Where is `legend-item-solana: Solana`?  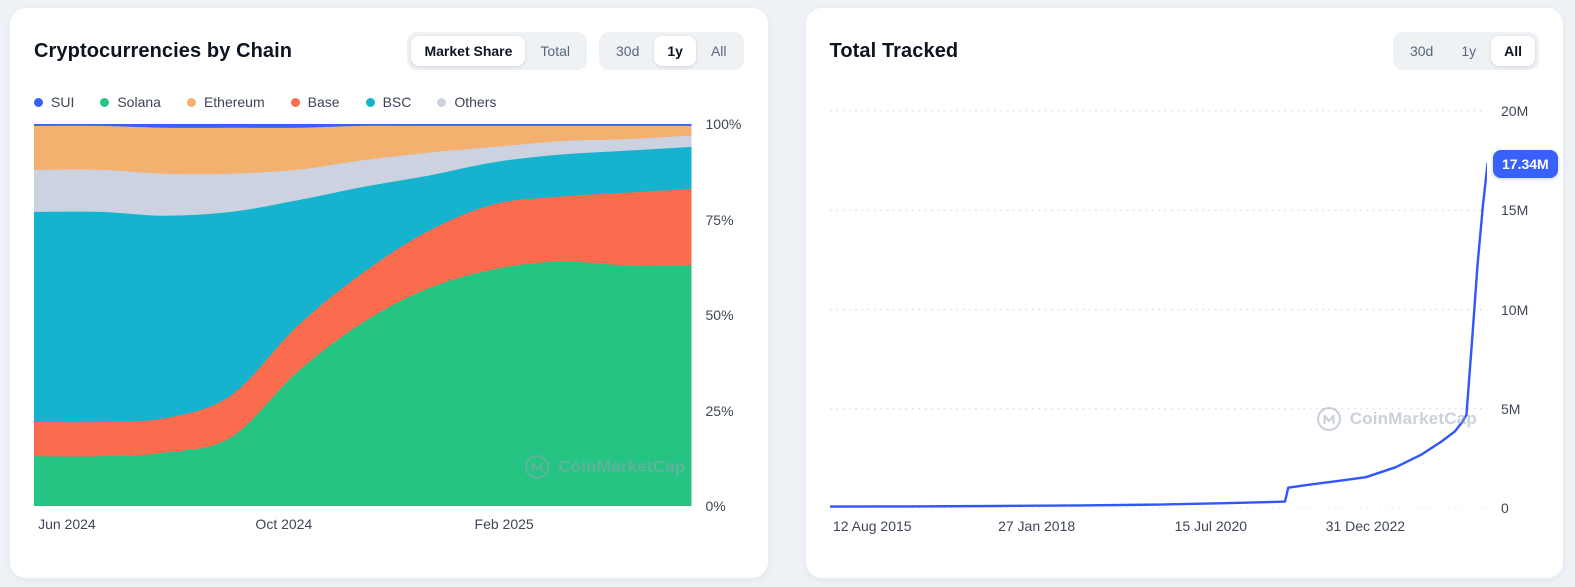 legend-item-solana: Solana is located at coordinates (130, 102).